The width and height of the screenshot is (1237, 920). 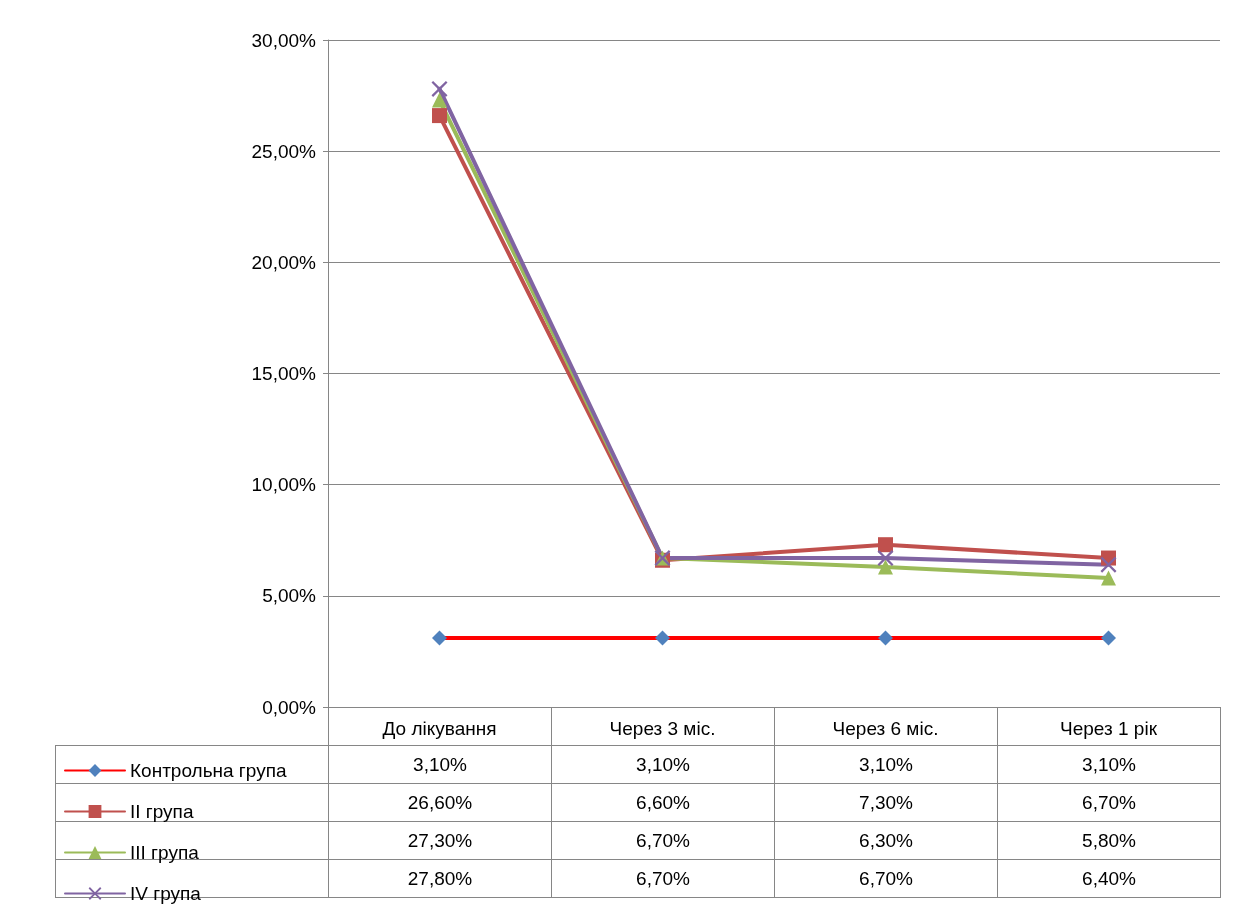 What do you see at coordinates (284, 40) in the screenshot?
I see `y-tick-label: 30,00%` at bounding box center [284, 40].